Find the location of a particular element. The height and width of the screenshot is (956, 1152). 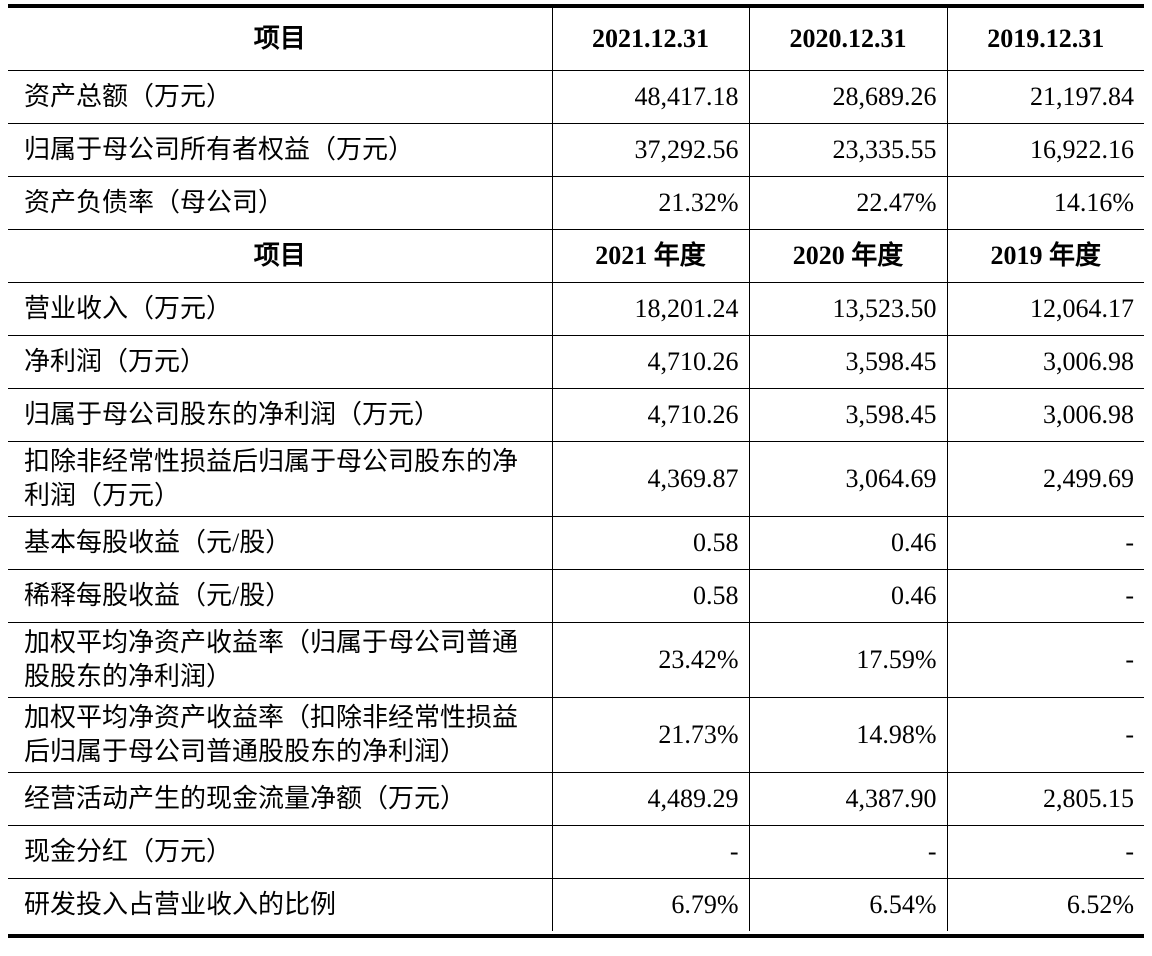

row-label-equity-parent: 归属于母公司所有者权益（万元） is located at coordinates (280, 150).